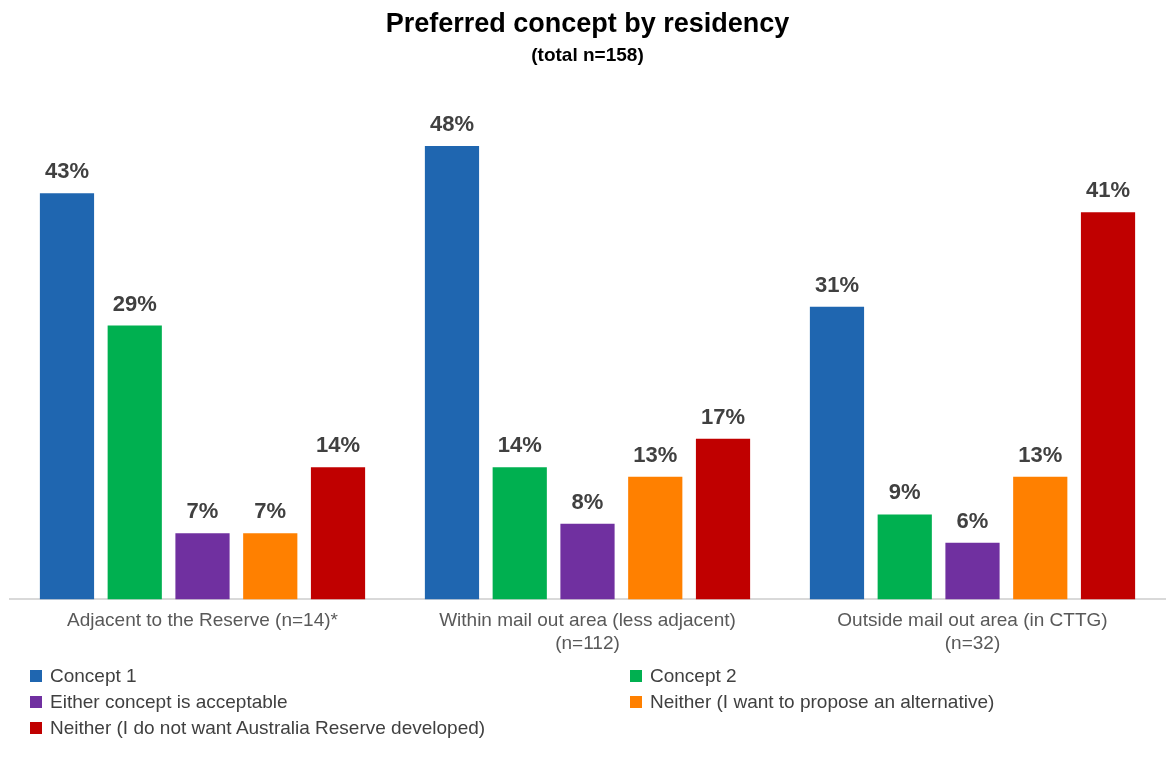 Image resolution: width=1175 pixels, height=773 pixels. What do you see at coordinates (972, 520) in the screenshot?
I see `data-label: 6%` at bounding box center [972, 520].